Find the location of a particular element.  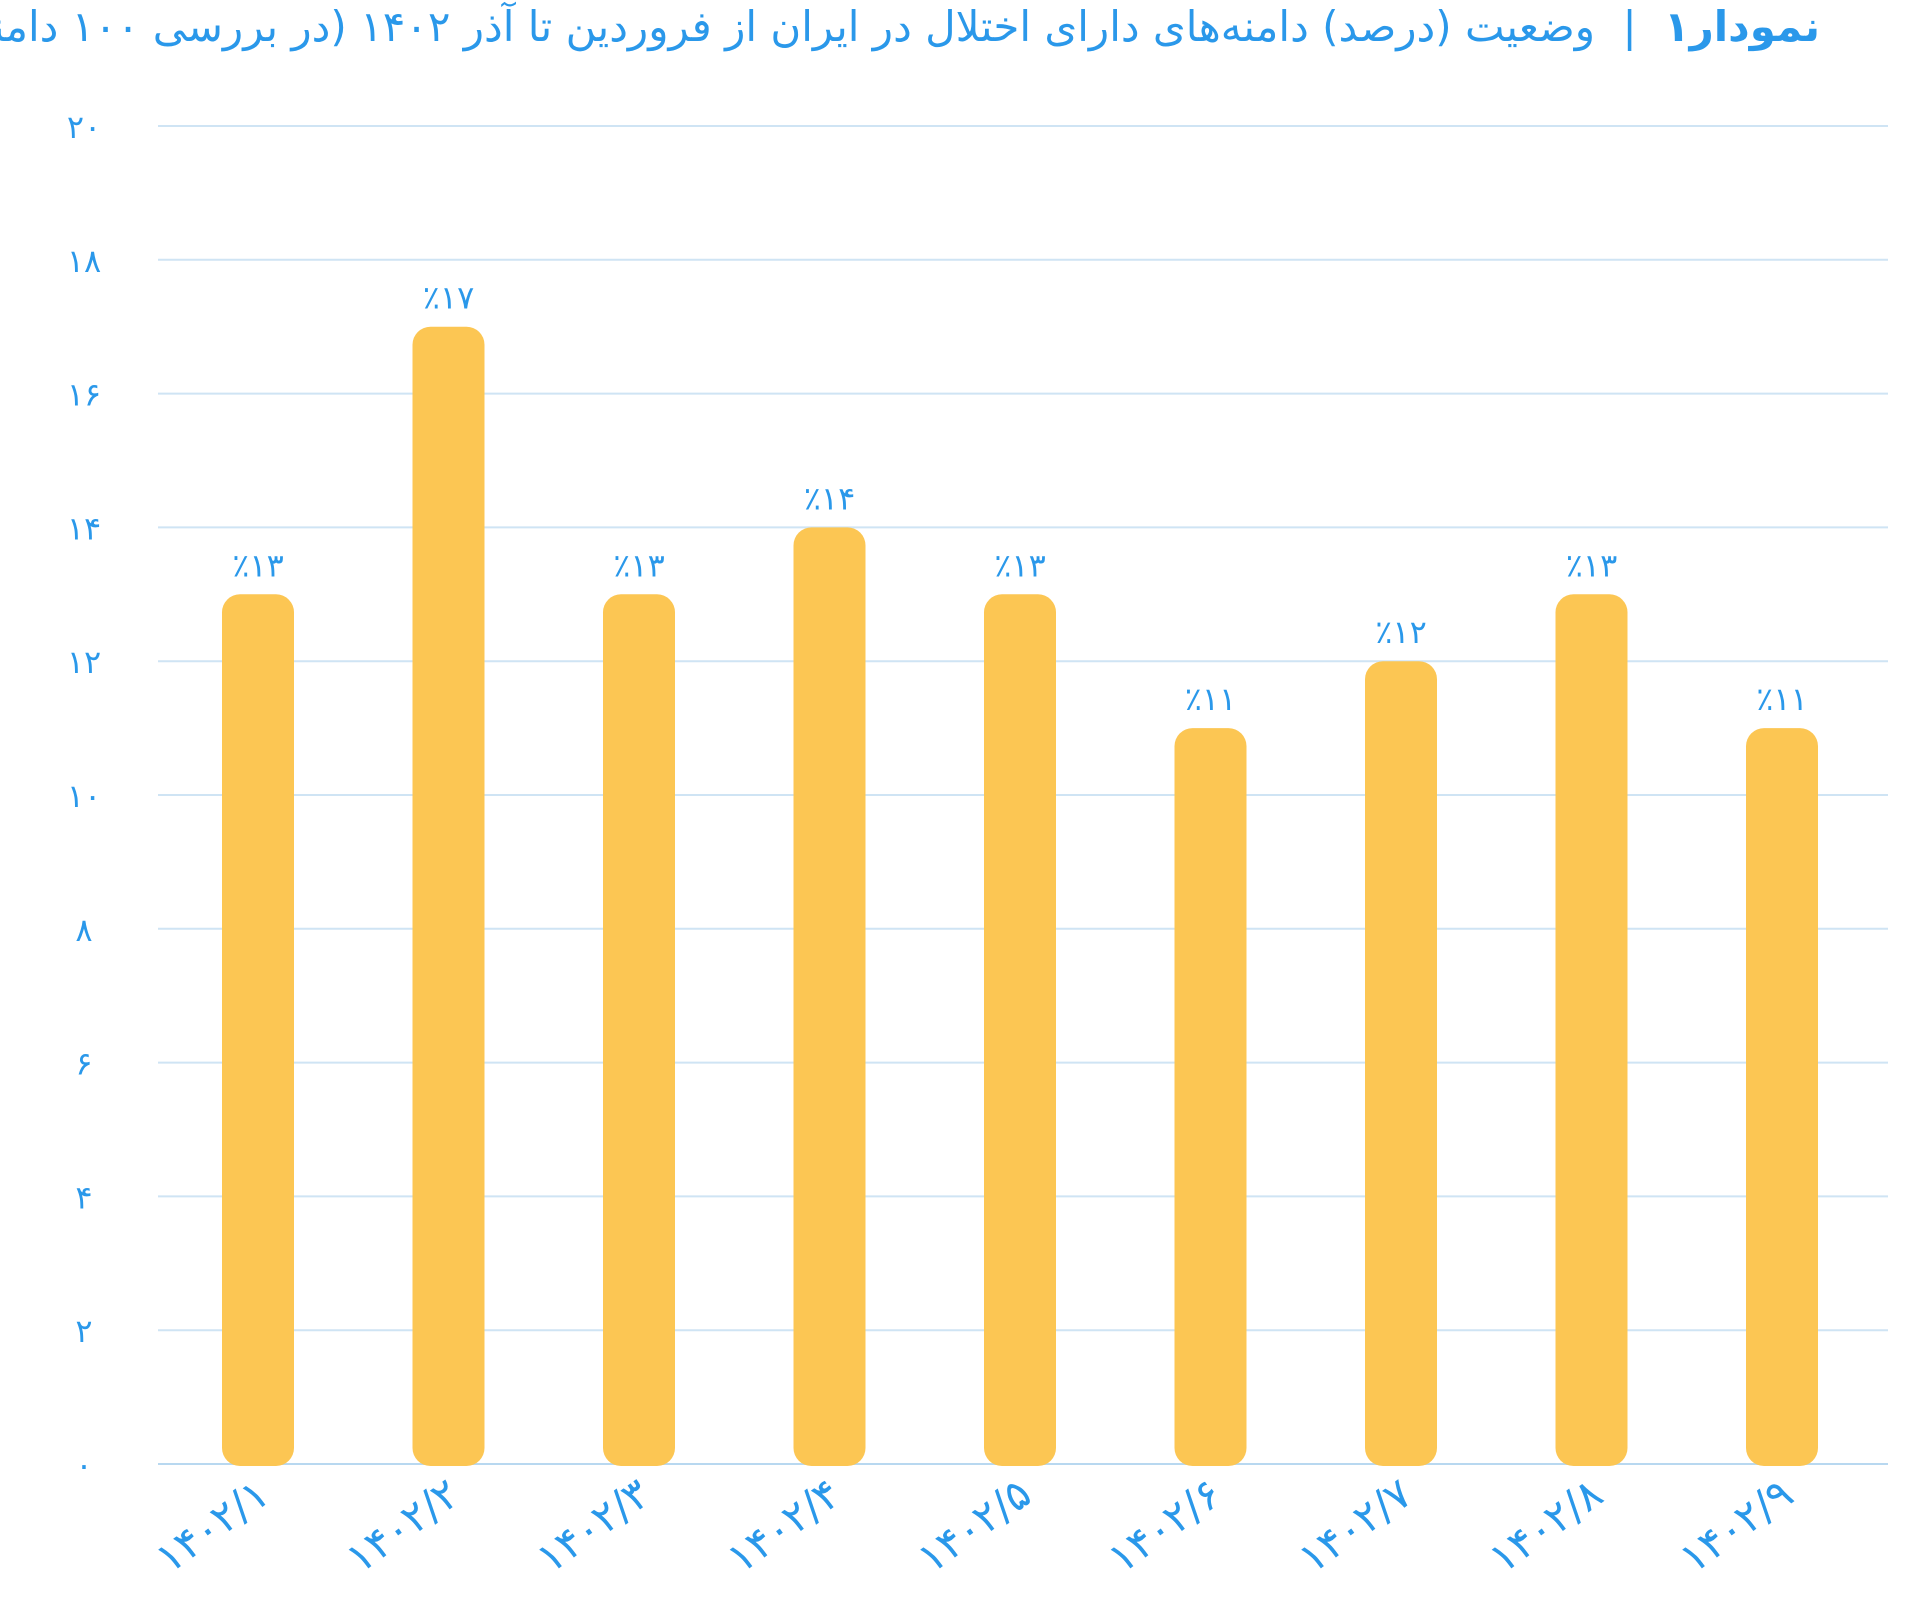

x-tick-label: ۱۴۰۲/۳ is located at coordinates (593, 1525).